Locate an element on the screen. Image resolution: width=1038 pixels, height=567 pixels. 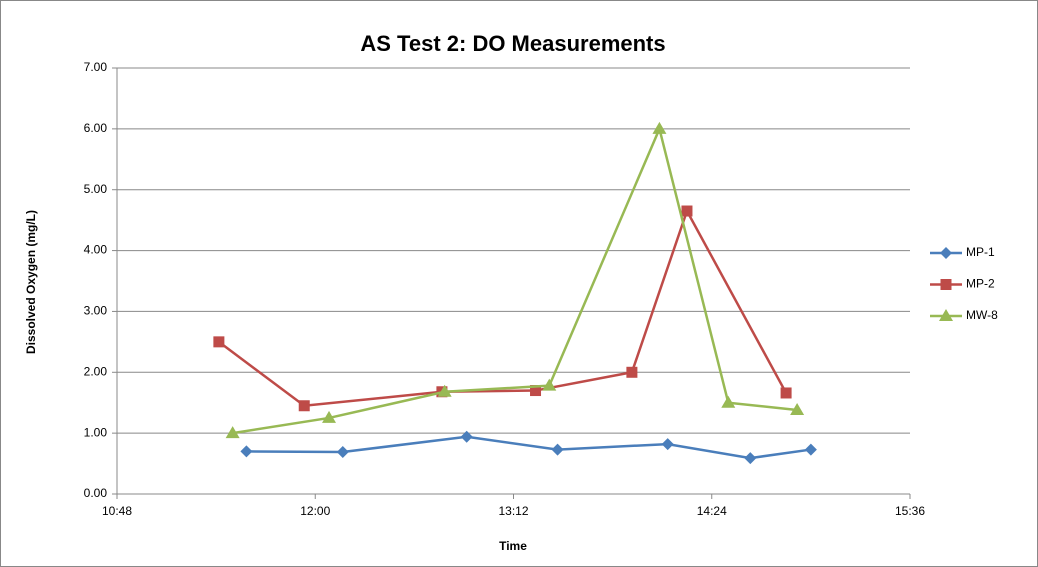
x-tick-label: 13:12 is located at coordinates (513, 511).